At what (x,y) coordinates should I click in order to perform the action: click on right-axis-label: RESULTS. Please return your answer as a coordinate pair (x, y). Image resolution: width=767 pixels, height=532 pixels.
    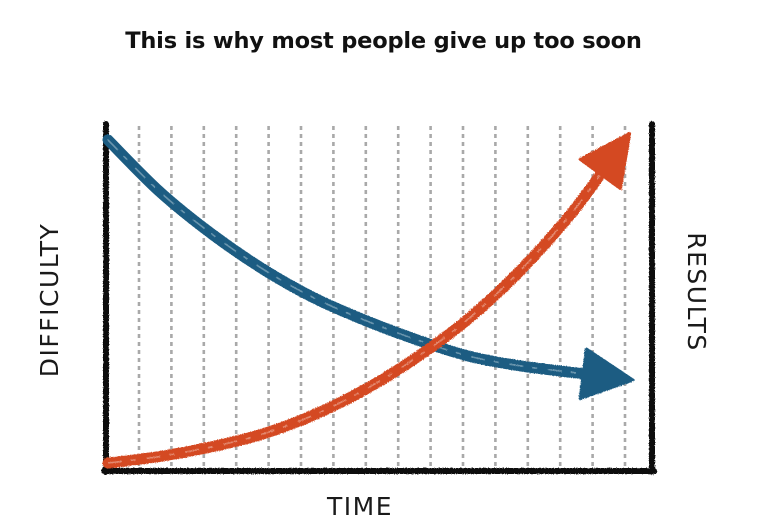
    Looking at the image, I should click on (696, 291).